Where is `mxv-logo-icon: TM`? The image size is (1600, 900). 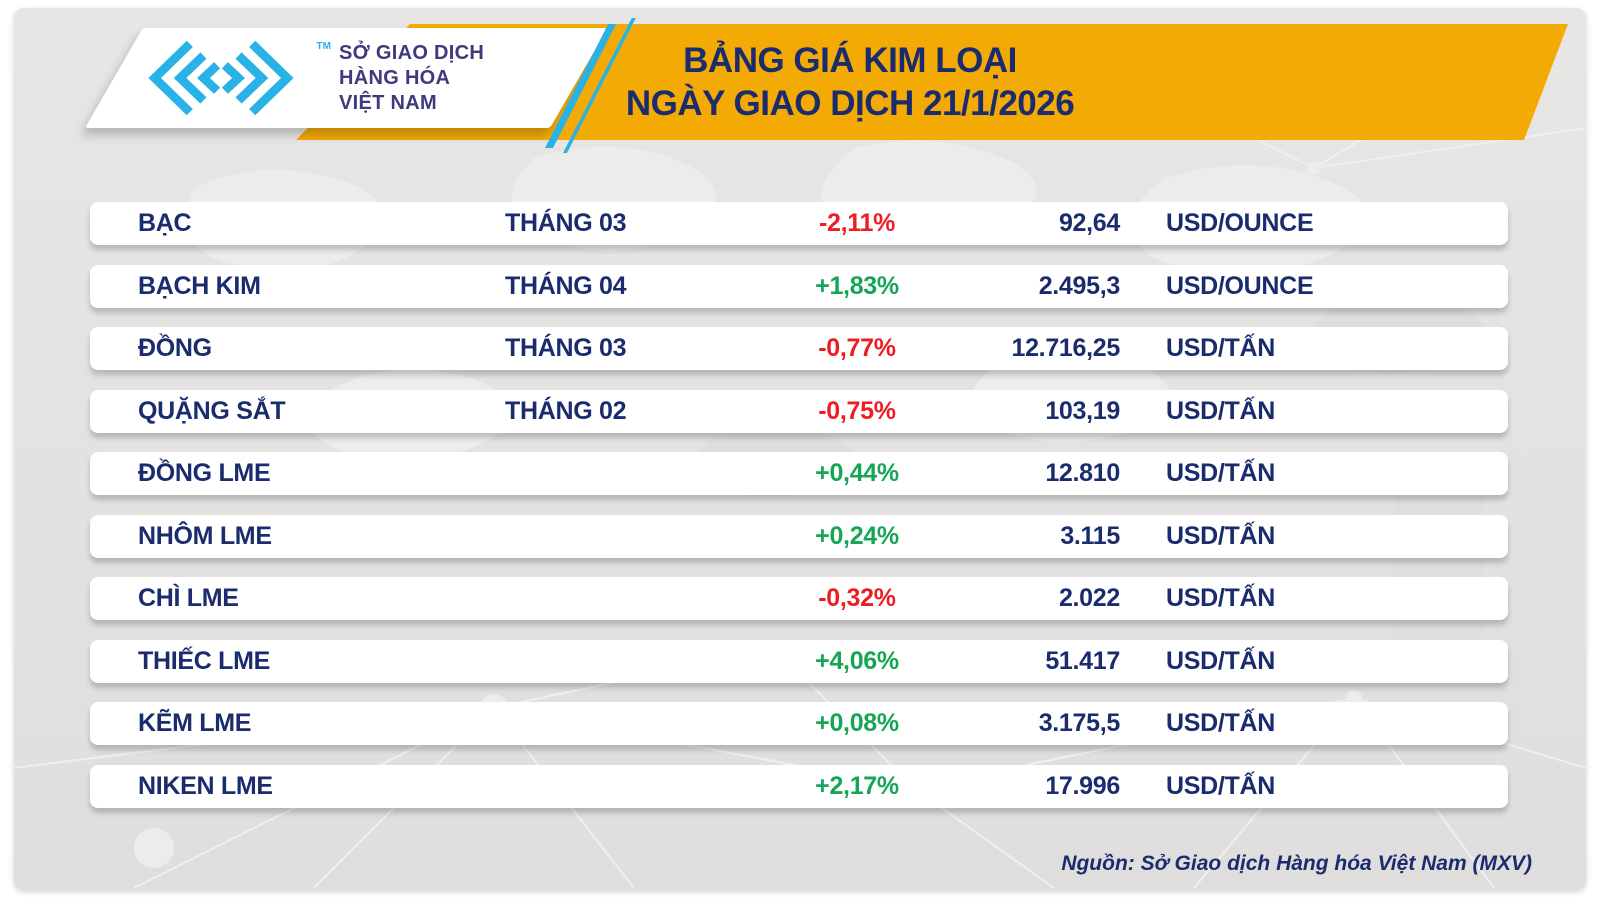 mxv-logo-icon: TM is located at coordinates (228, 78).